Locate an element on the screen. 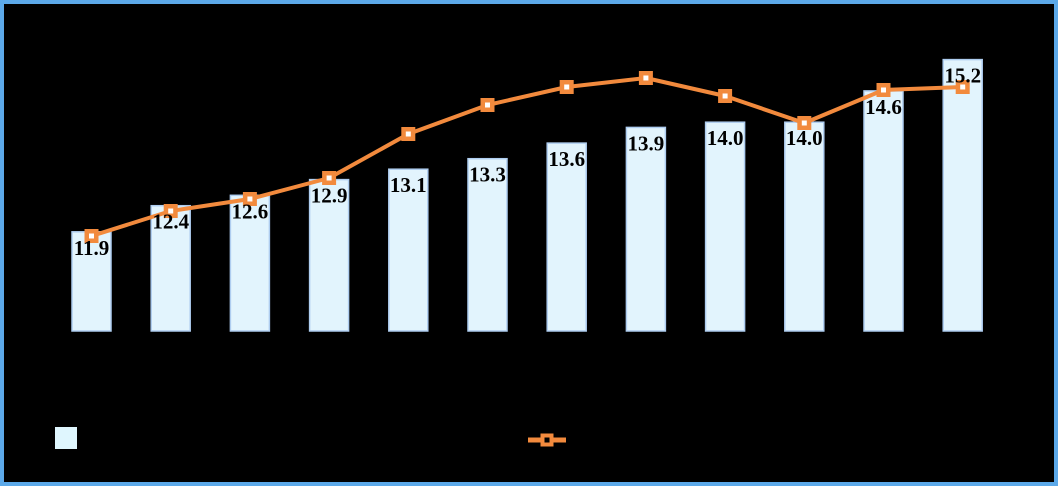 The image size is (1058, 486). bar-value-label: 12.6 is located at coordinates (250, 211).